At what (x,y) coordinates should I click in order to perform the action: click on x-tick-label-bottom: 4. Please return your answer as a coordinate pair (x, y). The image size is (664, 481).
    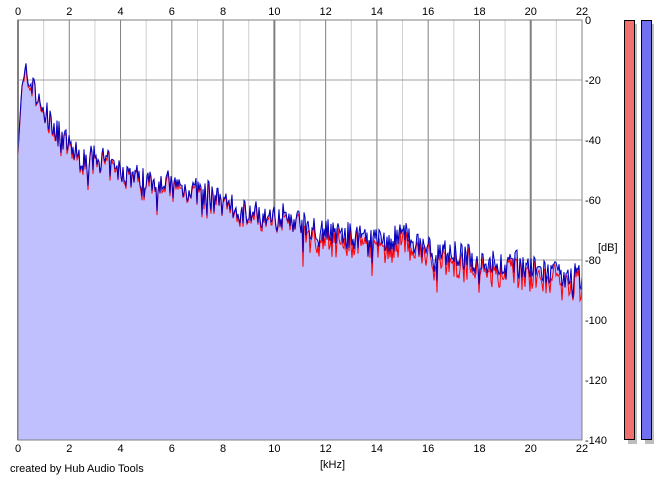
    Looking at the image, I should click on (120, 449).